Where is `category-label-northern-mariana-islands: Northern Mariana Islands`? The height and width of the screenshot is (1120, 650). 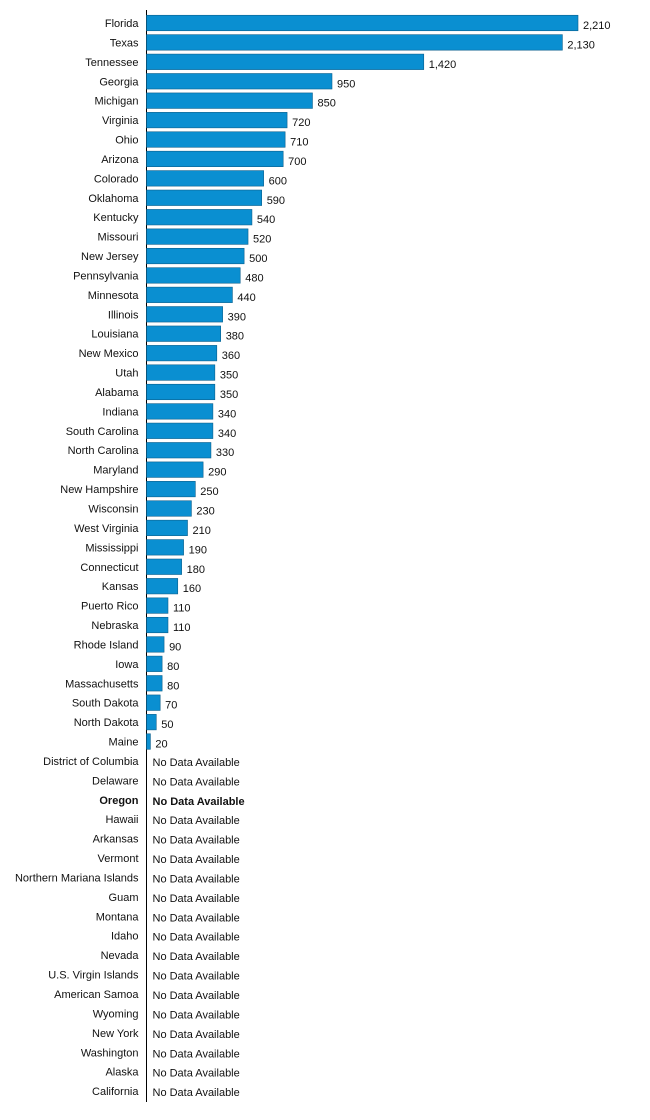
category-label-northern-mariana-islands: Northern Mariana Islands is located at coordinates (77, 878).